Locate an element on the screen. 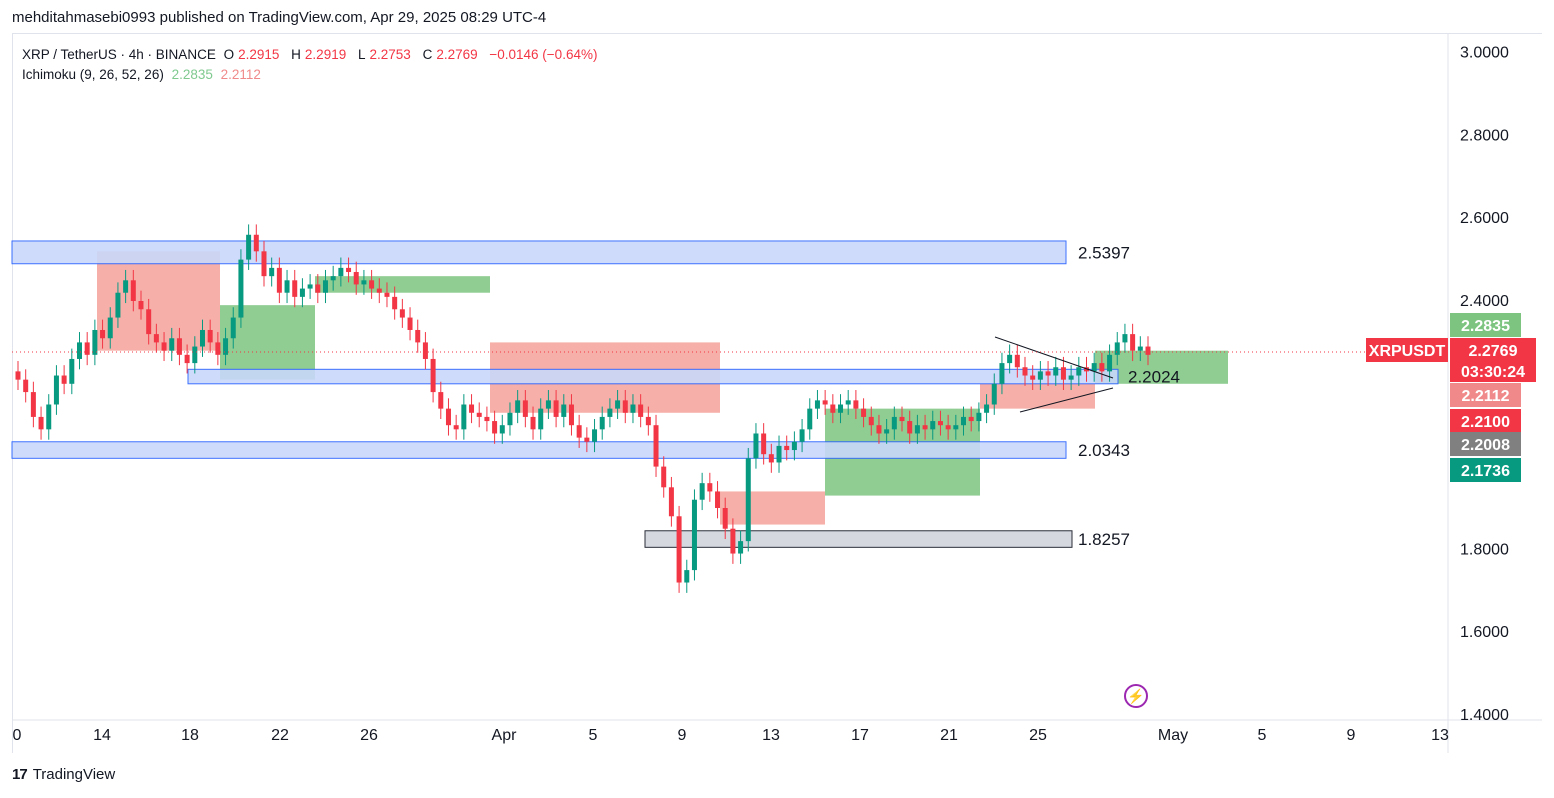  legend-open: O 2.2915 is located at coordinates (251, 54).